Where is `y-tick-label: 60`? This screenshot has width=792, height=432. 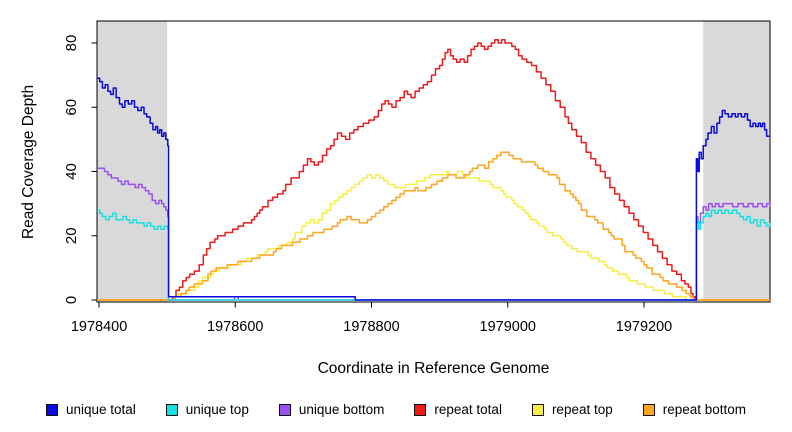
y-tick-label: 60 is located at coordinates (71, 107).